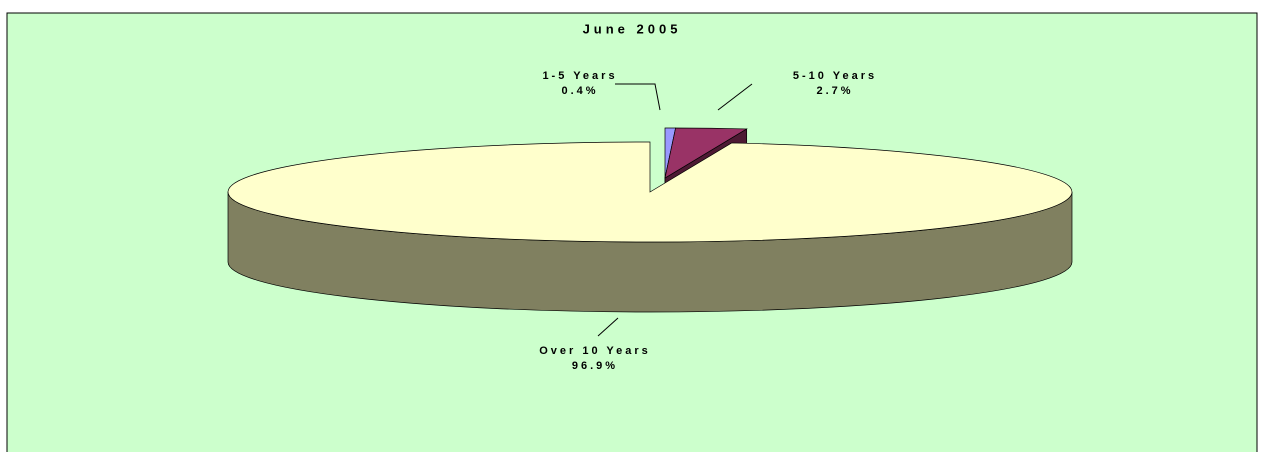 The image size is (1265, 452). Describe the element at coordinates (579, 91) in the screenshot. I see `slice-value-label: 0.4%` at that location.